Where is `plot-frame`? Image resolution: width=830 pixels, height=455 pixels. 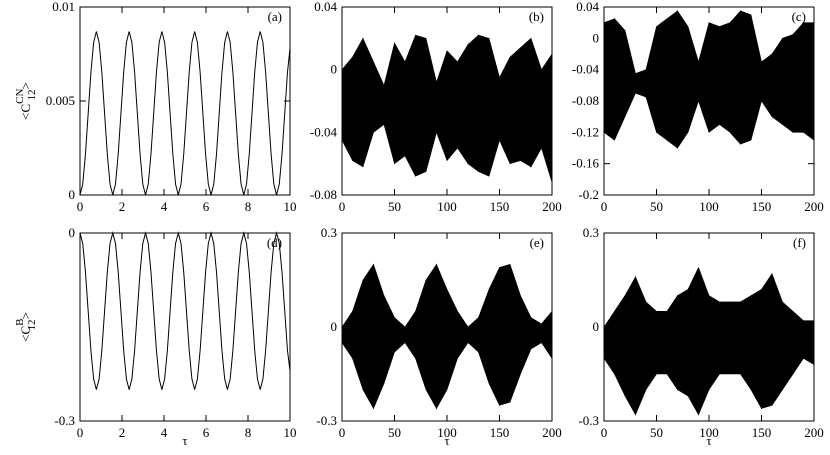
plot-frame is located at coordinates (185, 327).